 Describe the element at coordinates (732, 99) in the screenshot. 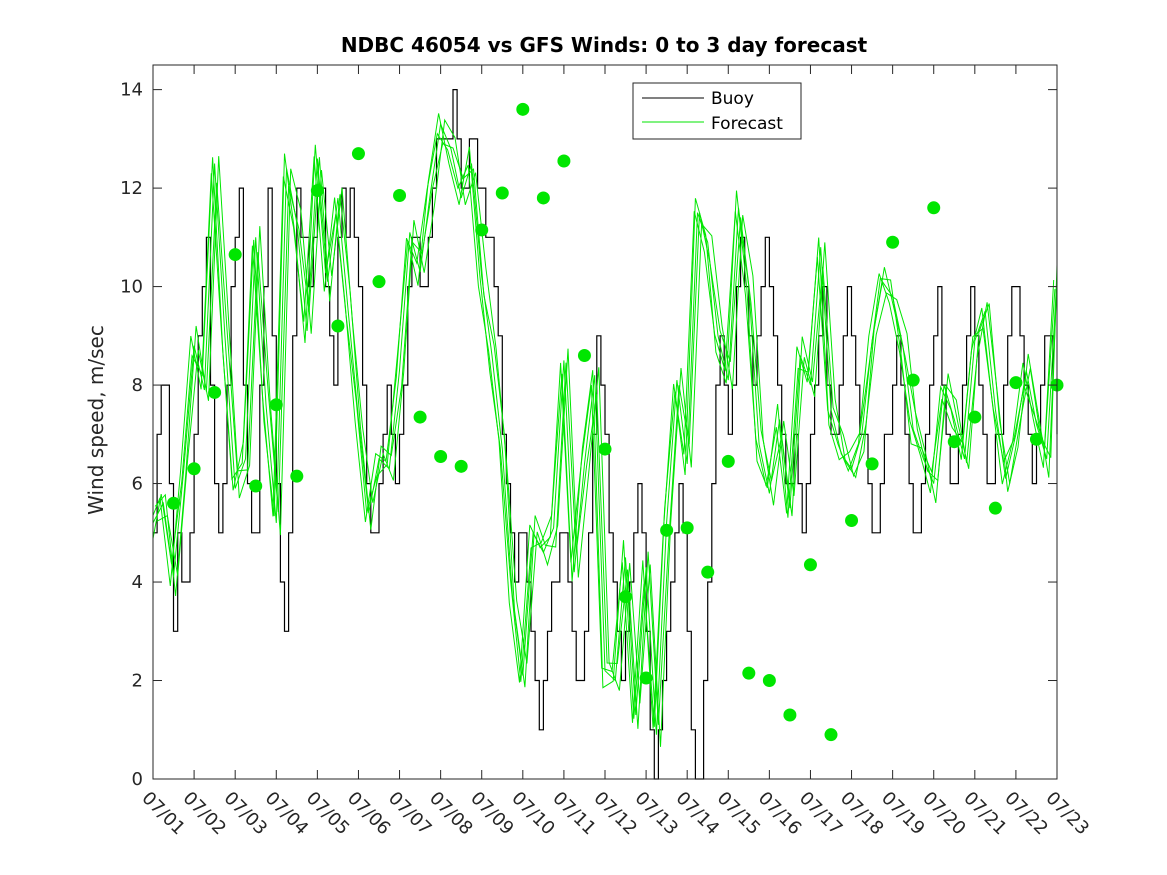

I see `legend-buoy-label: Buoy` at that location.